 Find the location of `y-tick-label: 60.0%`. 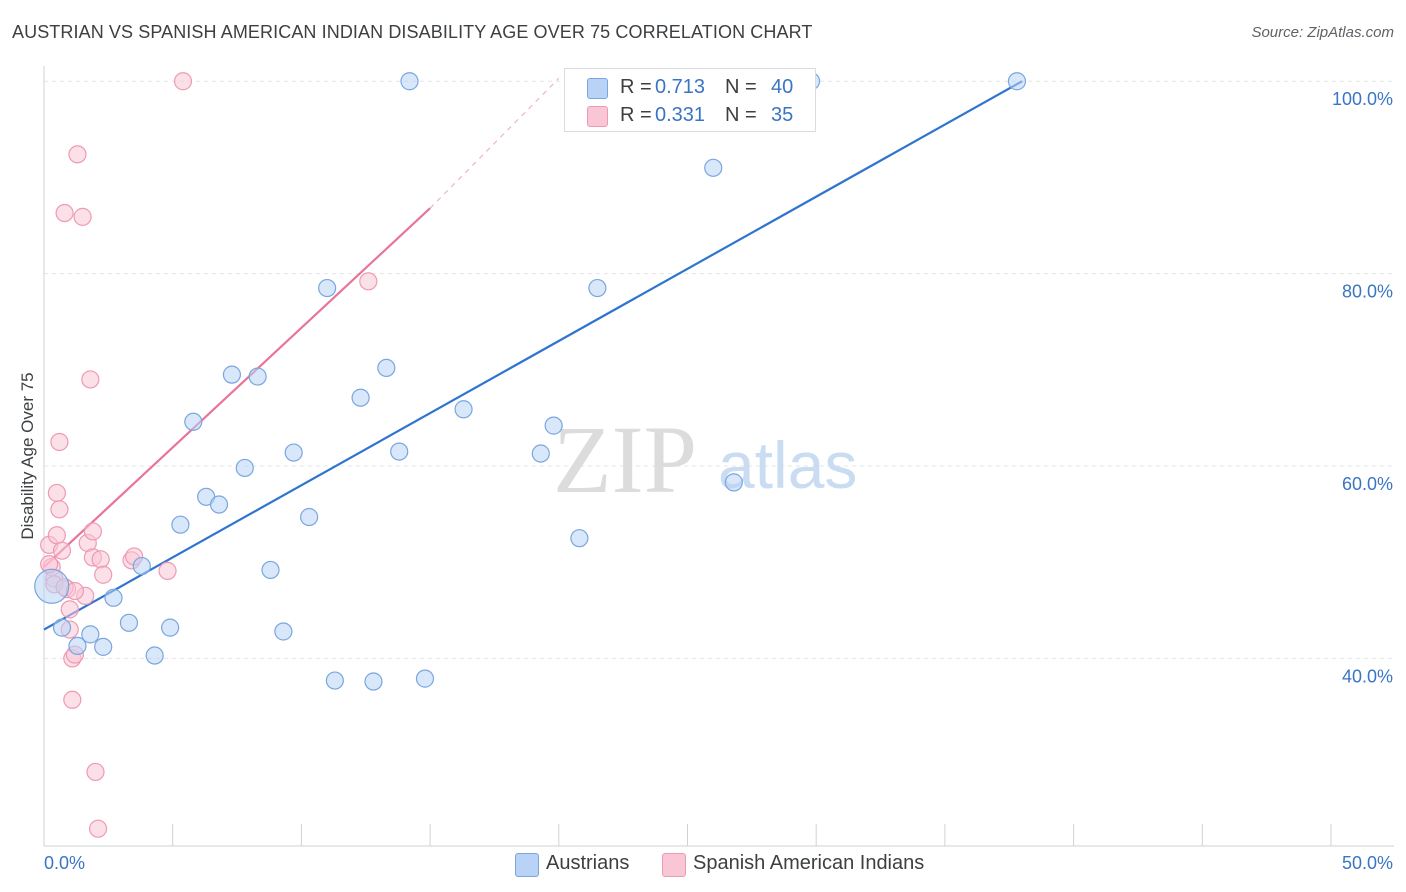

y-tick-label: 60.0% is located at coordinates (1367, 484).